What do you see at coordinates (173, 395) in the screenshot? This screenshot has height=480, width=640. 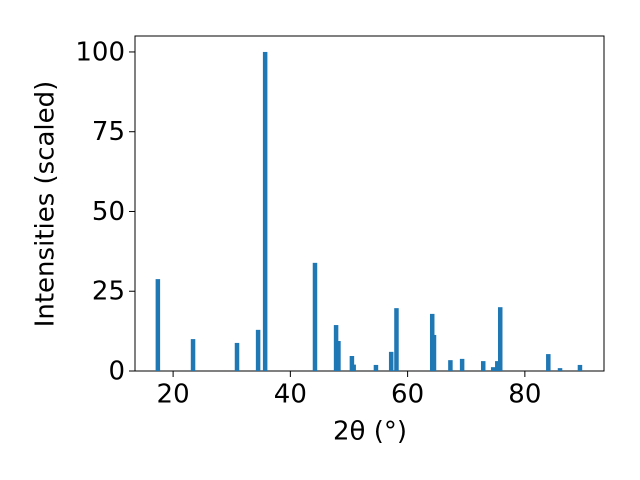 I see `x-tick-label: 20` at bounding box center [173, 395].